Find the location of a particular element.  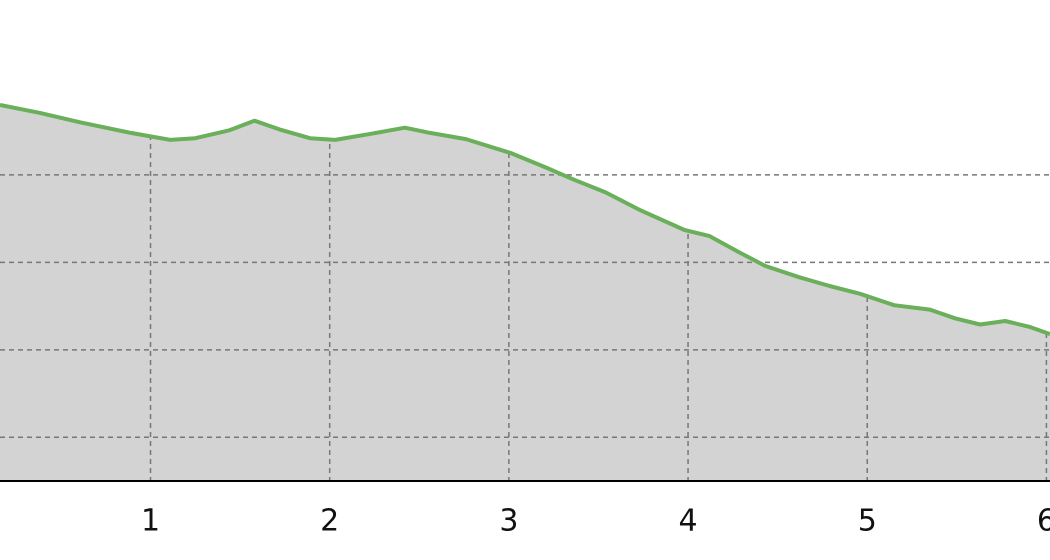

x-tick-label: 3 is located at coordinates (508, 521).